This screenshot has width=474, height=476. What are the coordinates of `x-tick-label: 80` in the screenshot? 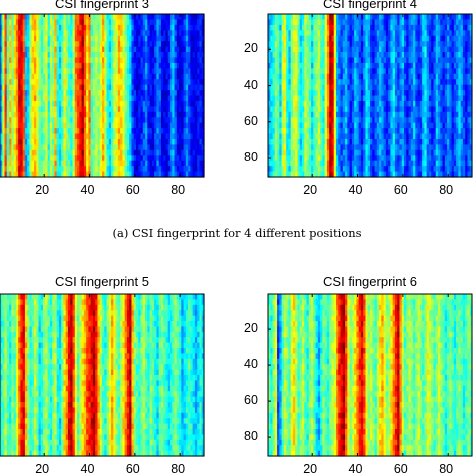 It's located at (178, 190).